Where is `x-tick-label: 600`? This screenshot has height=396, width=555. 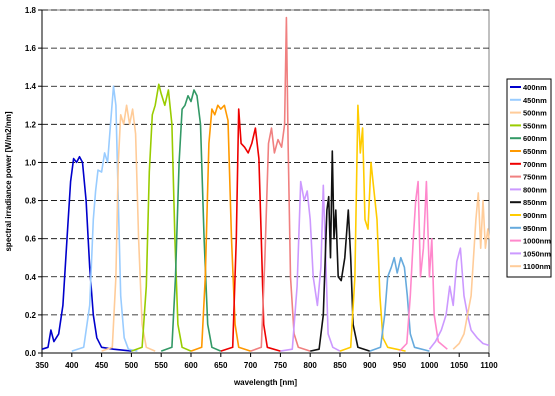
x-tick-label: 600 is located at coordinates (191, 365).